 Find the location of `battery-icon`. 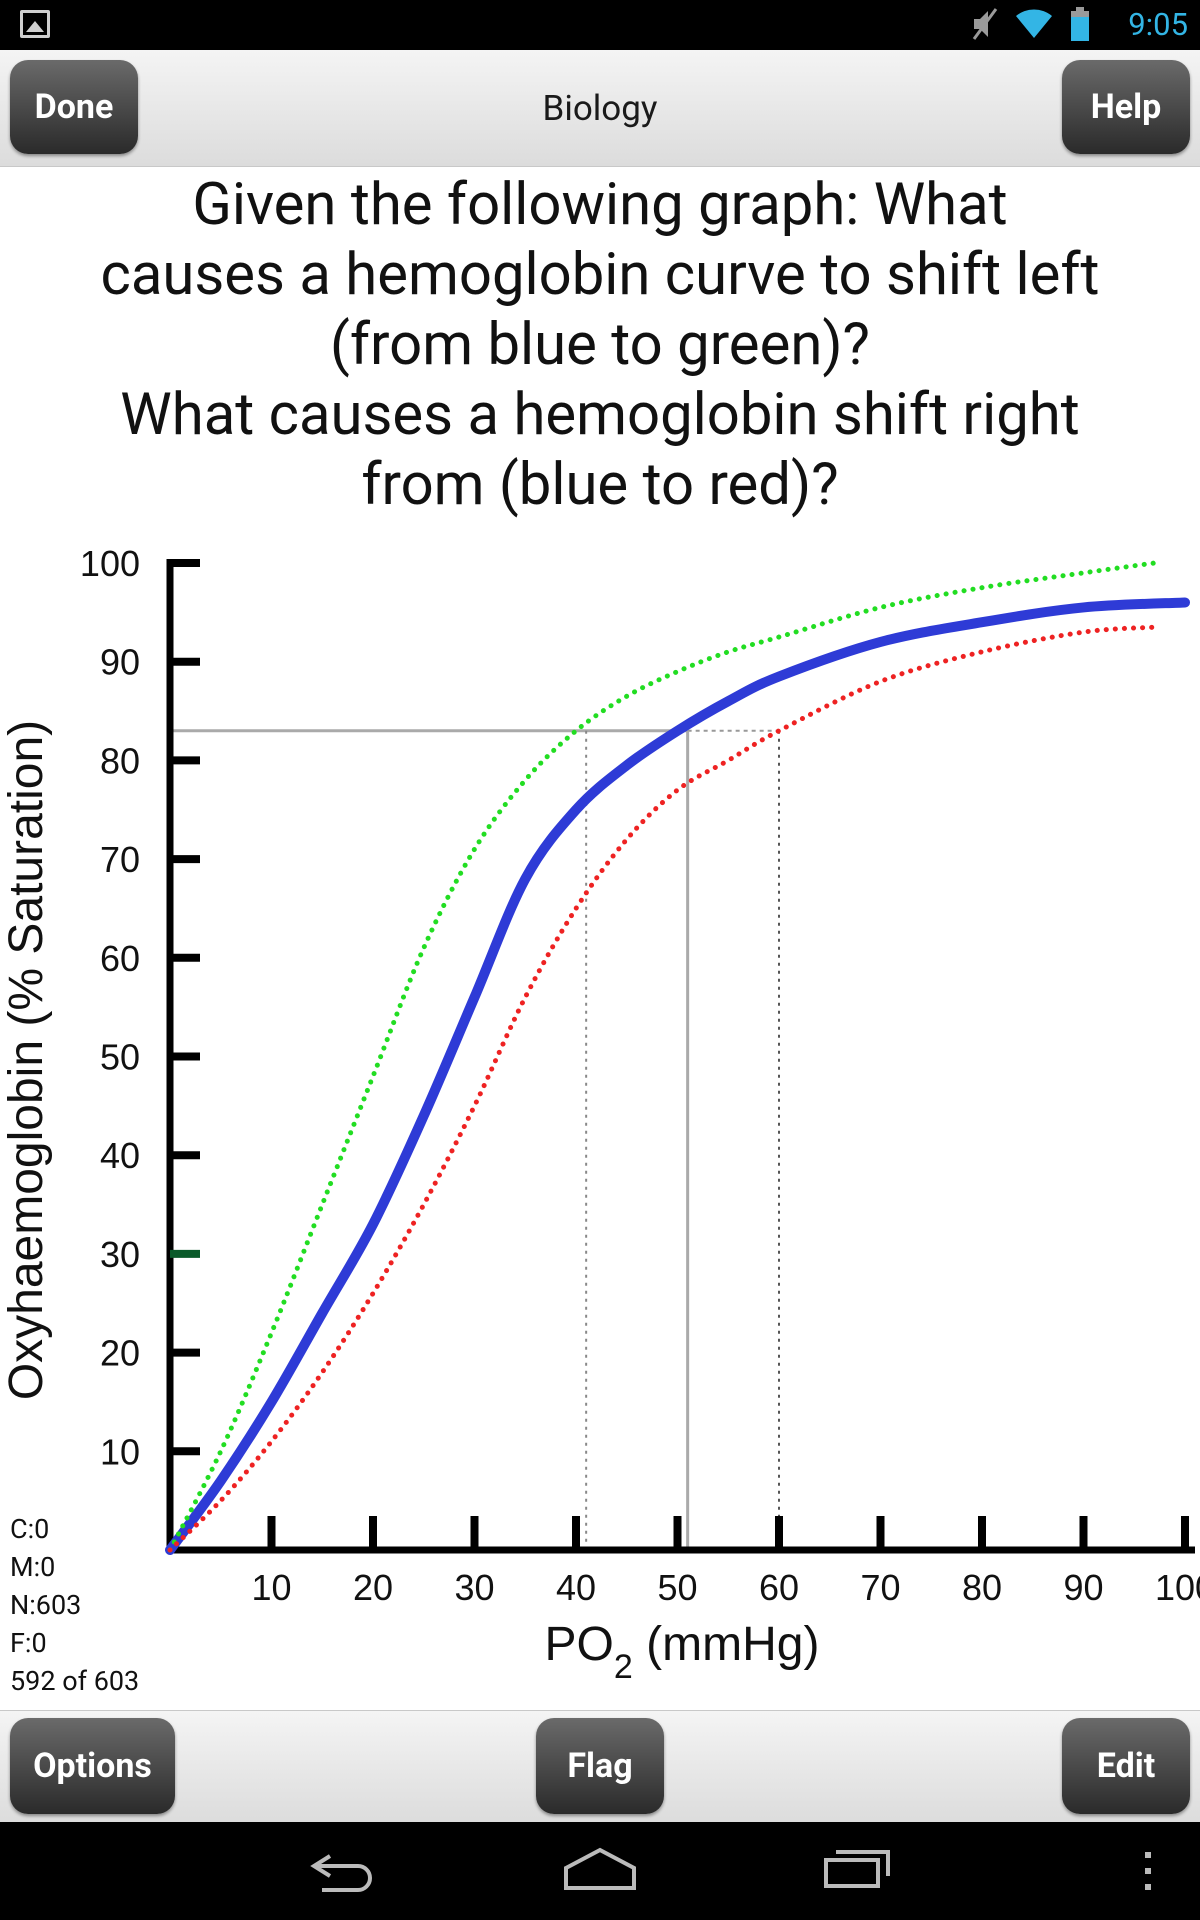

battery-icon is located at coordinates (1080, 24).